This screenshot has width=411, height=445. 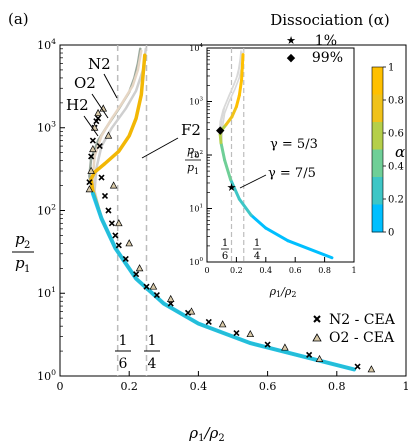 I want to click on main-ylabel-num: p, so click(x=20, y=239).